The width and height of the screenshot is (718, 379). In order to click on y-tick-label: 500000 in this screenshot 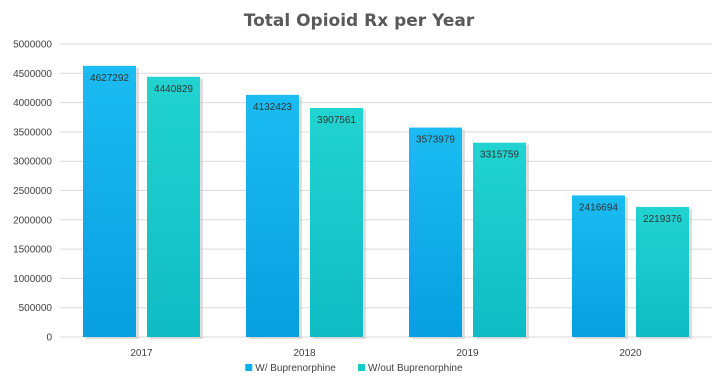, I will do `click(36, 308)`.